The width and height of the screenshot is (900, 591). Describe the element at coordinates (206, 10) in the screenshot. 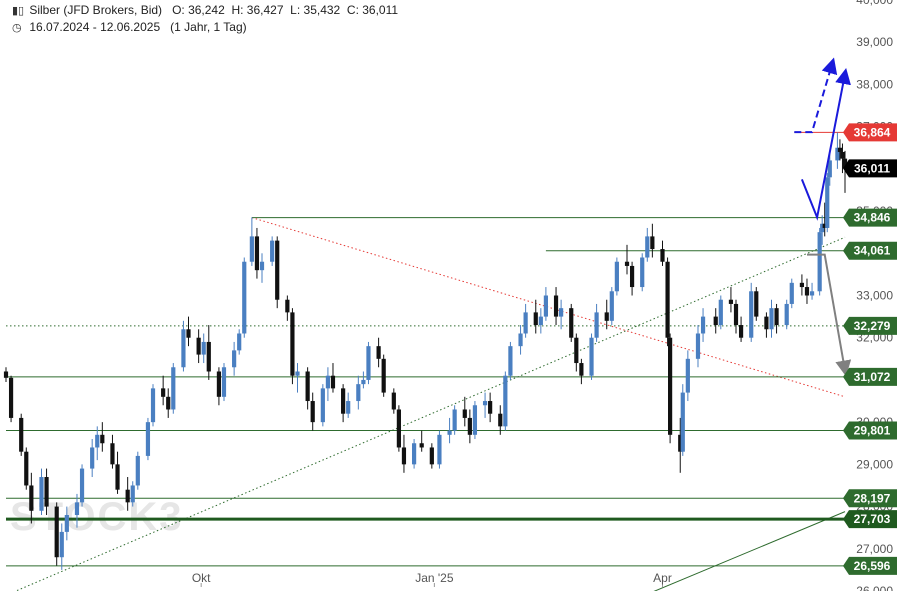

I see `ohlc-open-value: 36,242` at that location.